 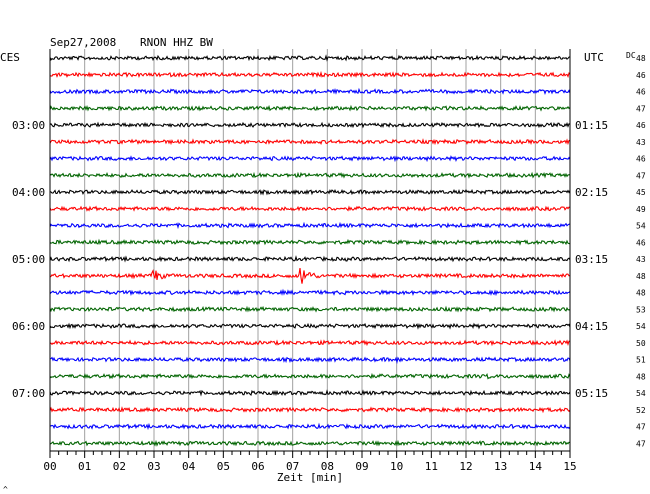 What do you see at coordinates (641, 142) in the screenshot?
I see `dc-offset-5: 43` at bounding box center [641, 142].